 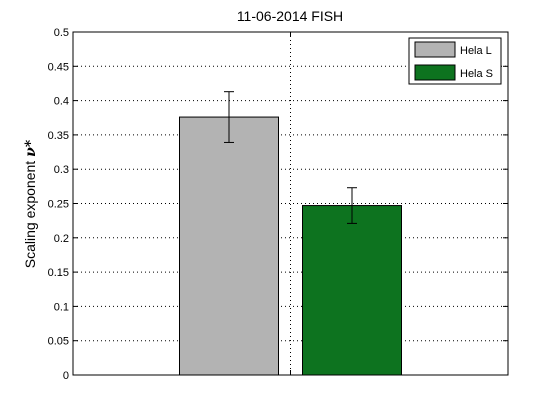 I want to click on bar-hela-s, so click(x=352, y=290).